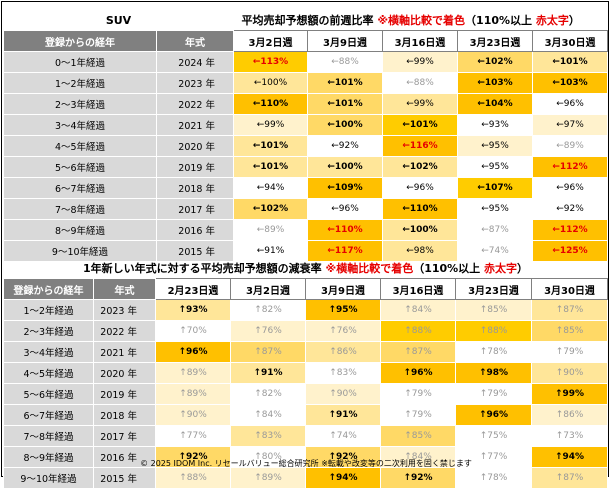 The height and width of the screenshot is (489, 612). What do you see at coordinates (495, 167) in the screenshot?
I see `ratio-cell: ←95%` at bounding box center [495, 167].